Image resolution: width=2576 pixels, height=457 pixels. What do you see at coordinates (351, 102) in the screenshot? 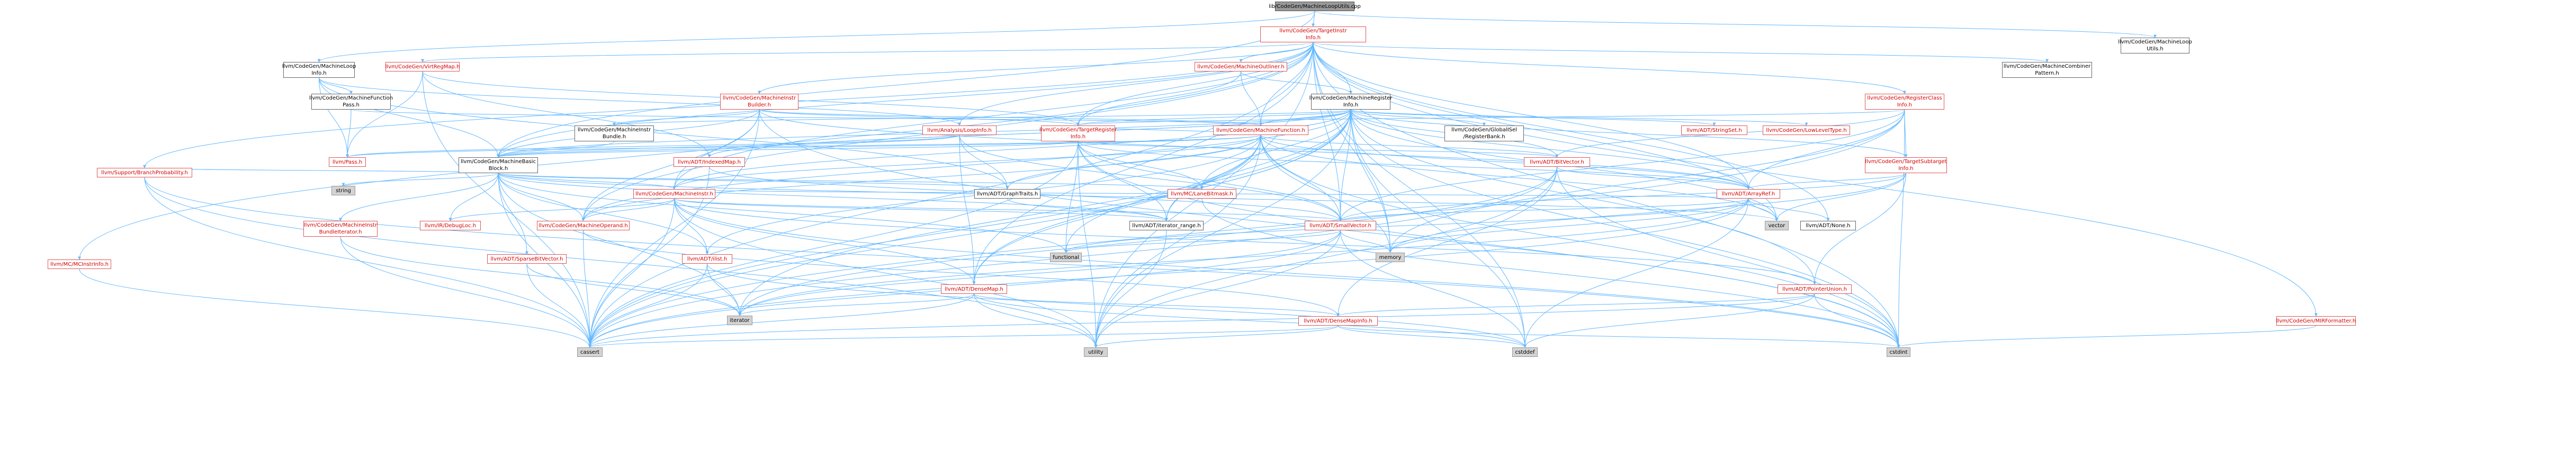
I see `node-mfp: llvm/CodeGen/MachineFunction Pass.h` at bounding box center [351, 102].